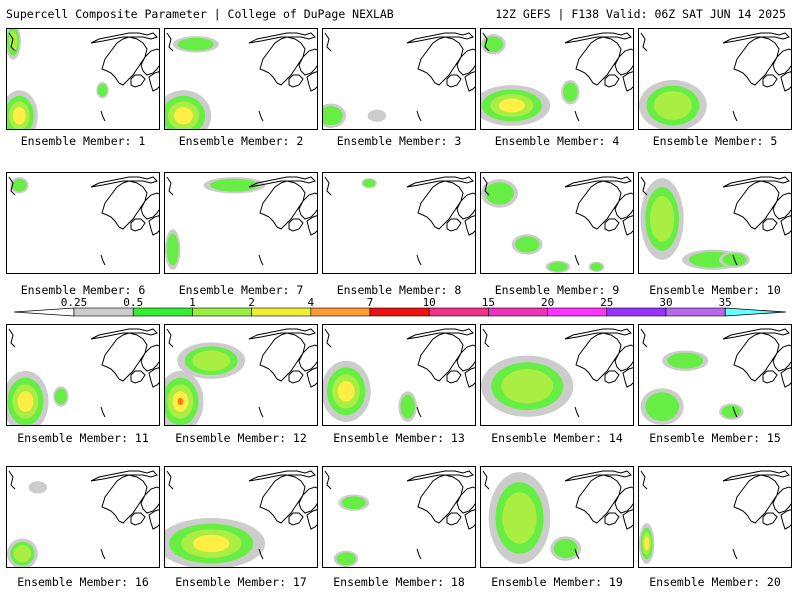  Describe the element at coordinates (715, 141) in the screenshot. I see `ensemble-member-label: Ensemble Member: 5` at that location.